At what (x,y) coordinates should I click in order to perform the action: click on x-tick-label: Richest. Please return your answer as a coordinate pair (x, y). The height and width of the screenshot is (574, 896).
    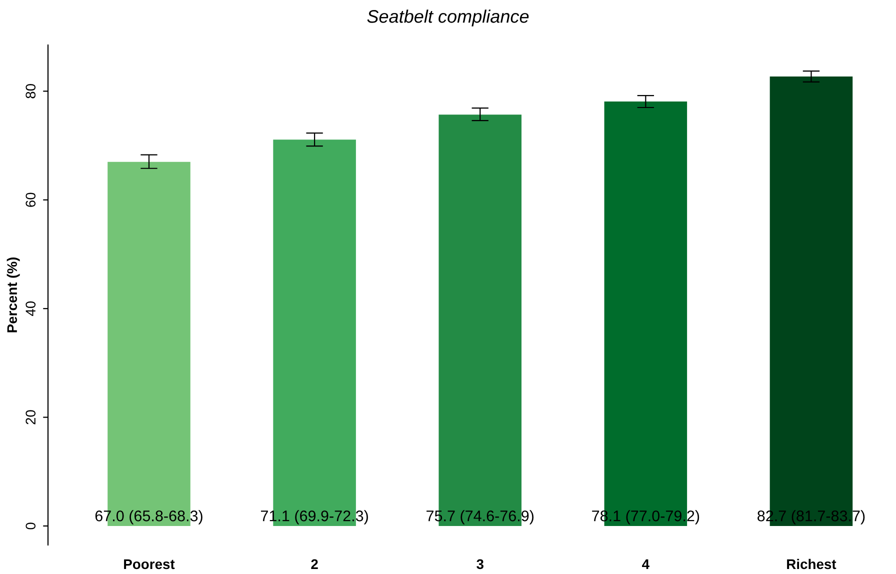
    Looking at the image, I should click on (811, 564).